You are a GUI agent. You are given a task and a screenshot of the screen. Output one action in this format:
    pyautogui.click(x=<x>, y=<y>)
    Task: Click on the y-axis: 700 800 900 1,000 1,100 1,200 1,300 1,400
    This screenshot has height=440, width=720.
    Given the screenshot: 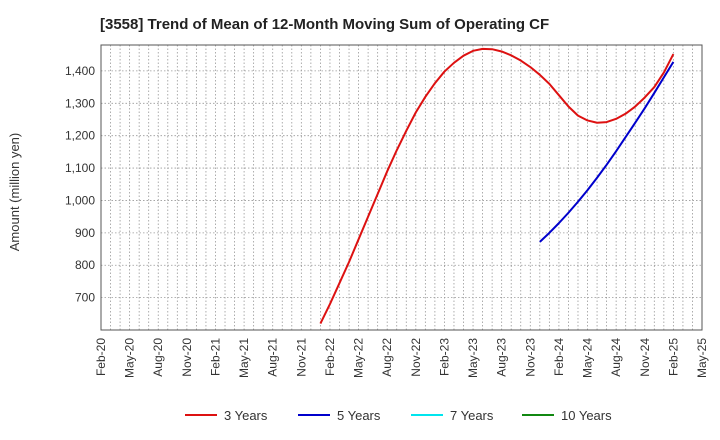 What is the action you would take?
    pyautogui.click(x=80, y=184)
    